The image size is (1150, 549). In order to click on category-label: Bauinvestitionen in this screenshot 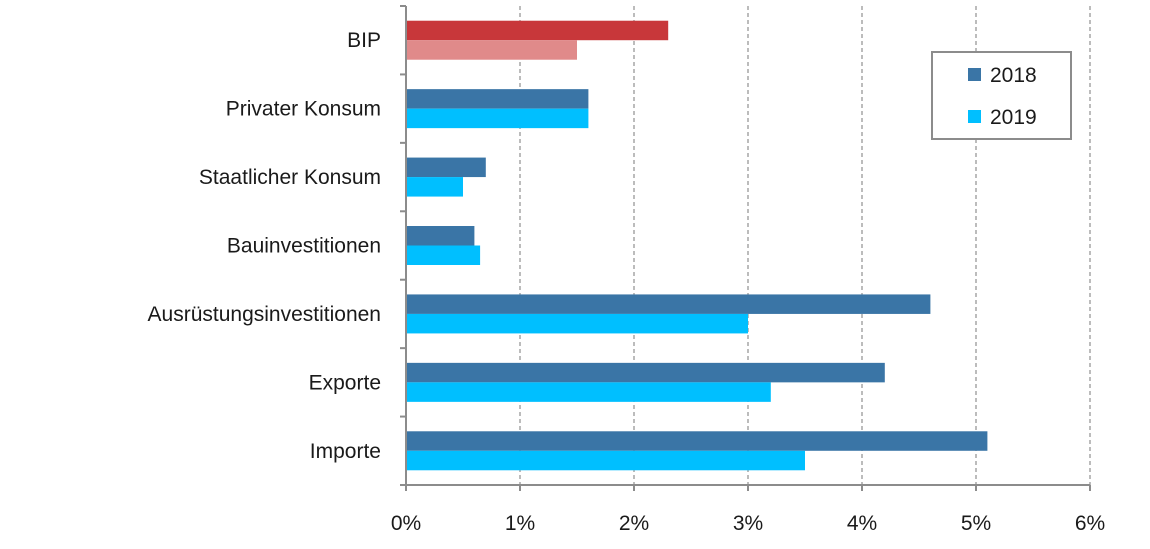, I will do `click(304, 246)`.